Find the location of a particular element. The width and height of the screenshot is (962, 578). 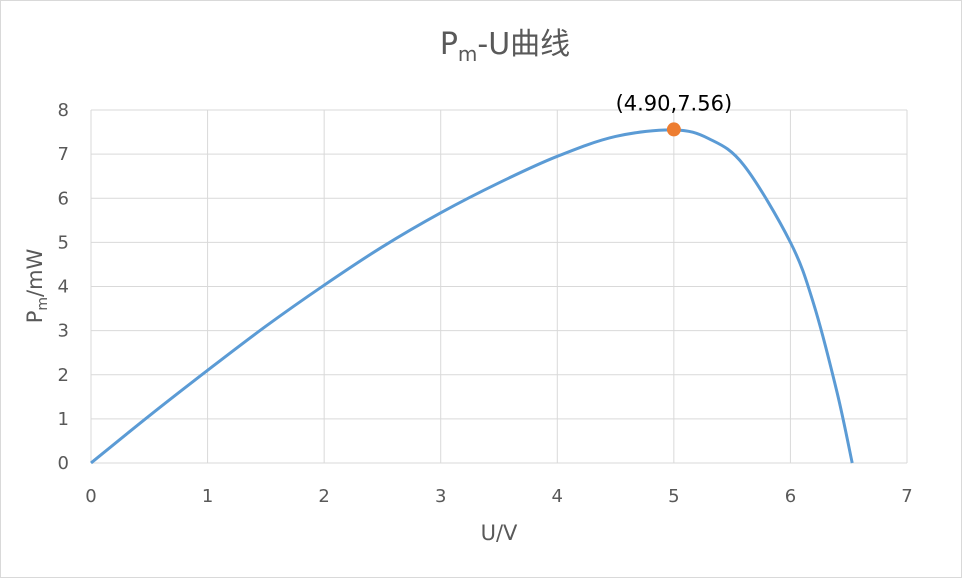

x-tick-label: 6 is located at coordinates (790, 496).